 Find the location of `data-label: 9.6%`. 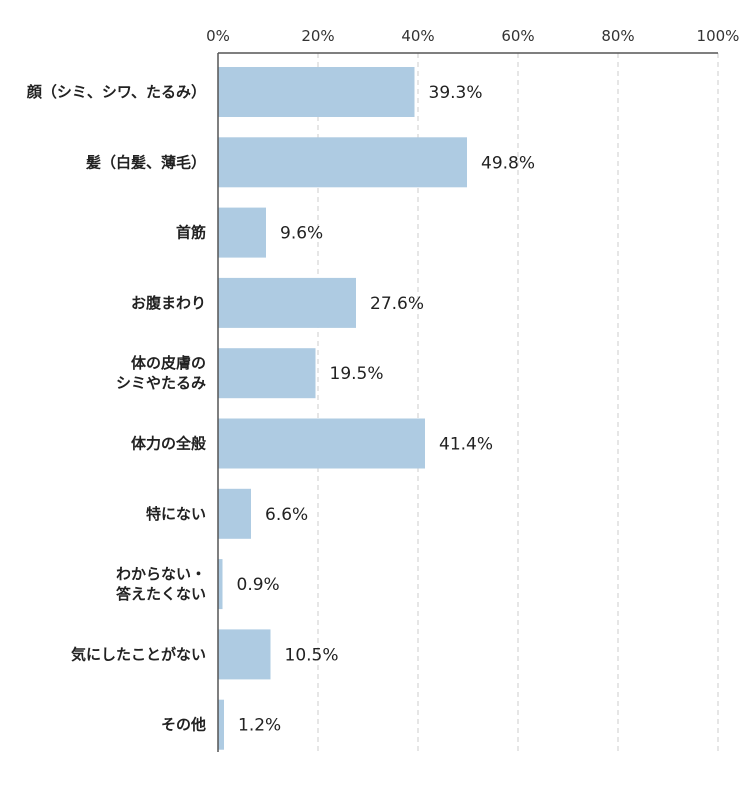

data-label: 9.6% is located at coordinates (301, 234).